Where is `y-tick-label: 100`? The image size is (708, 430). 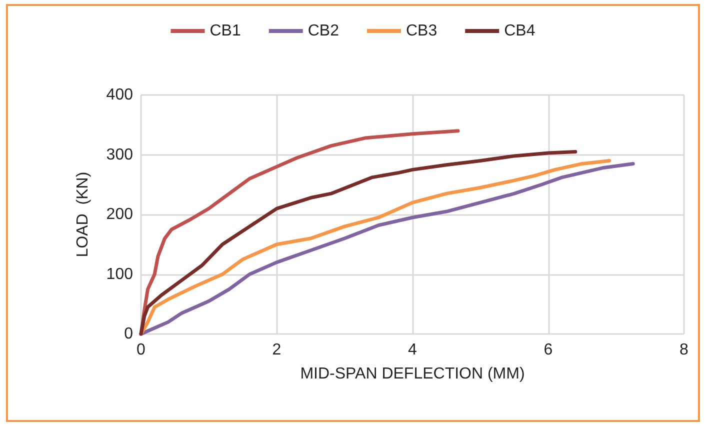 y-tick-label: 100 is located at coordinates (120, 274).